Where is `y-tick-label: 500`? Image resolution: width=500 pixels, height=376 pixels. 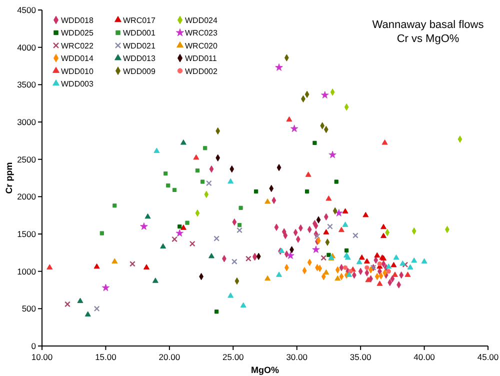 y-tick-label: 500 is located at coordinates (29, 309).